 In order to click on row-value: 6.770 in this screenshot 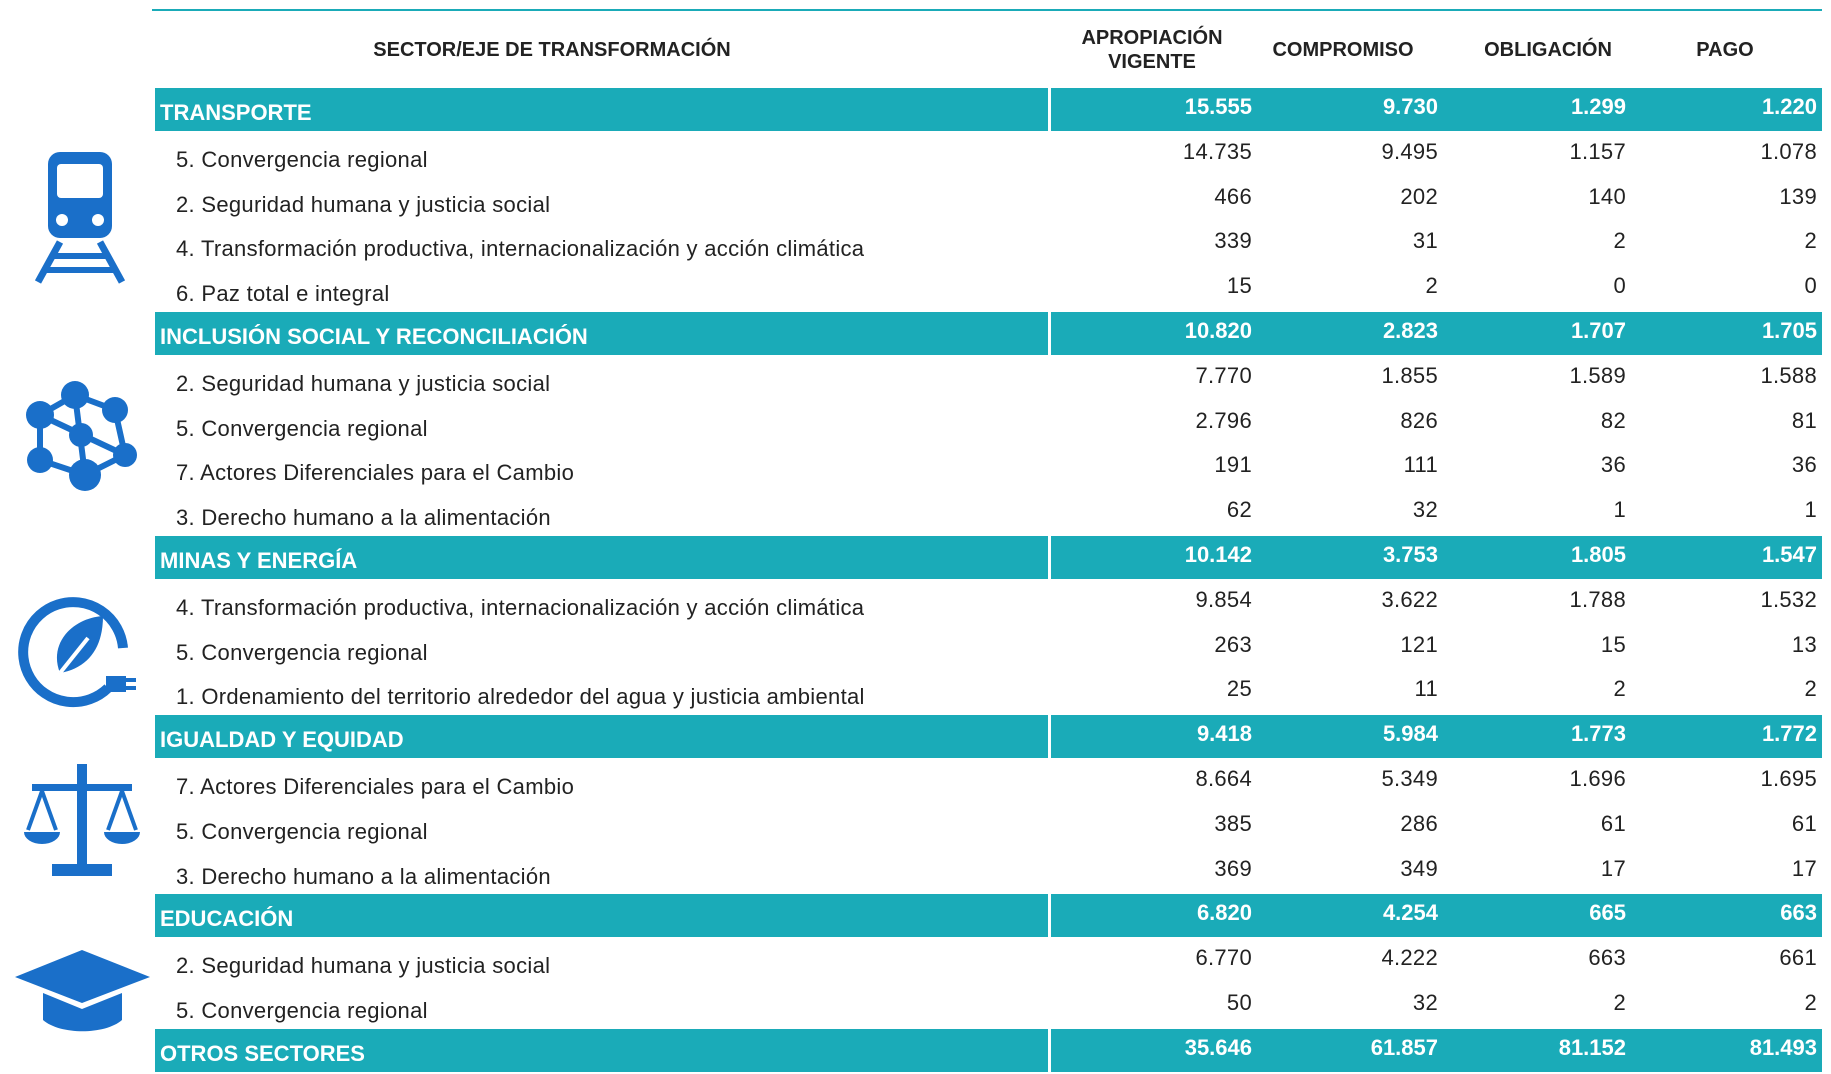, I will do `click(1223, 958)`.